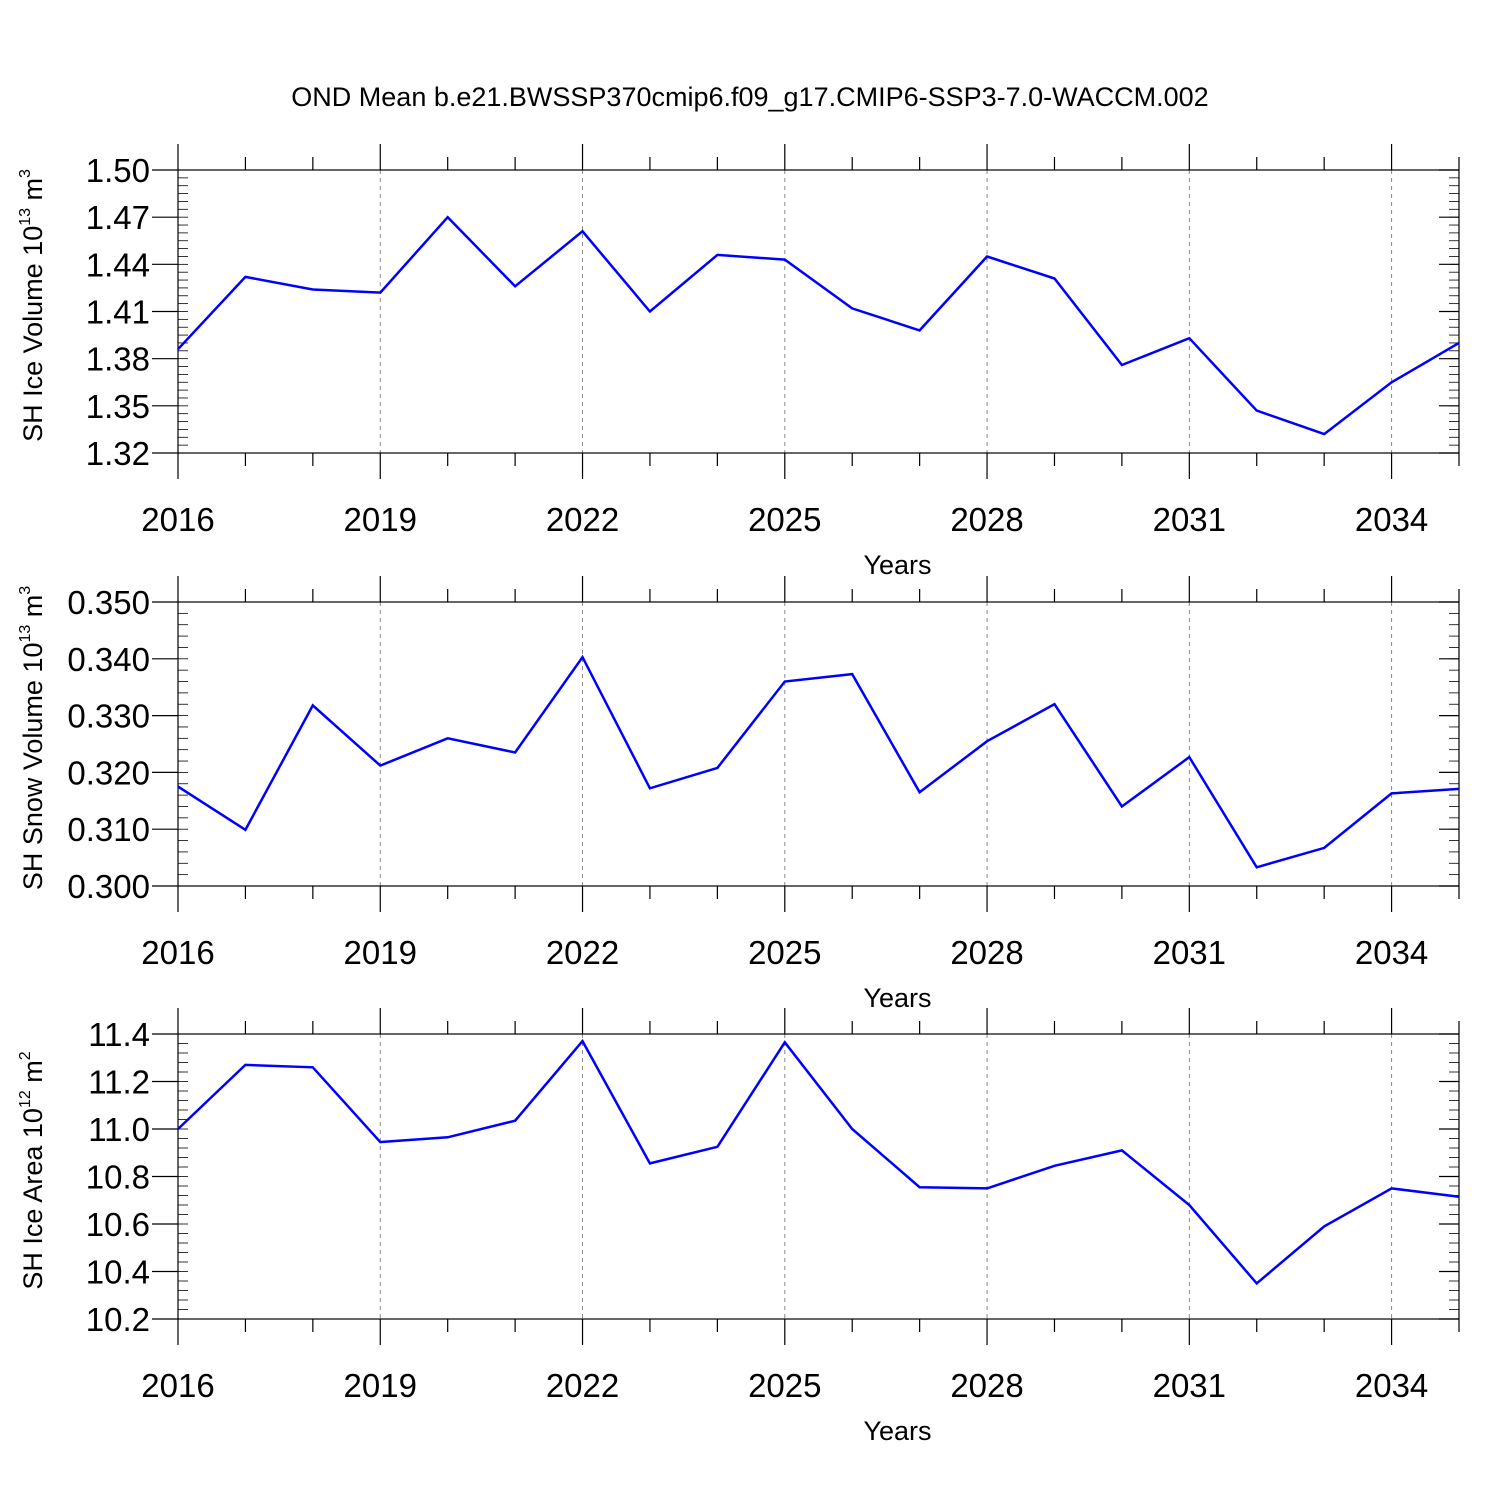  I want to click on y-axis-label-text: SH Snow Volume 10, so click(33, 767).